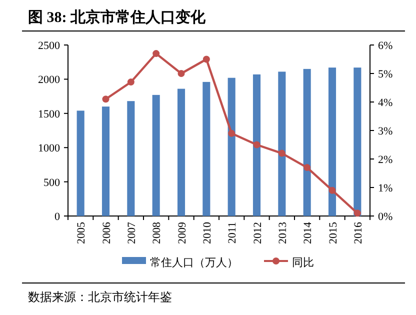  What do you see at coordinates (207, 233) in the screenshot?
I see `x-tick-label: 2010` at bounding box center [207, 233].